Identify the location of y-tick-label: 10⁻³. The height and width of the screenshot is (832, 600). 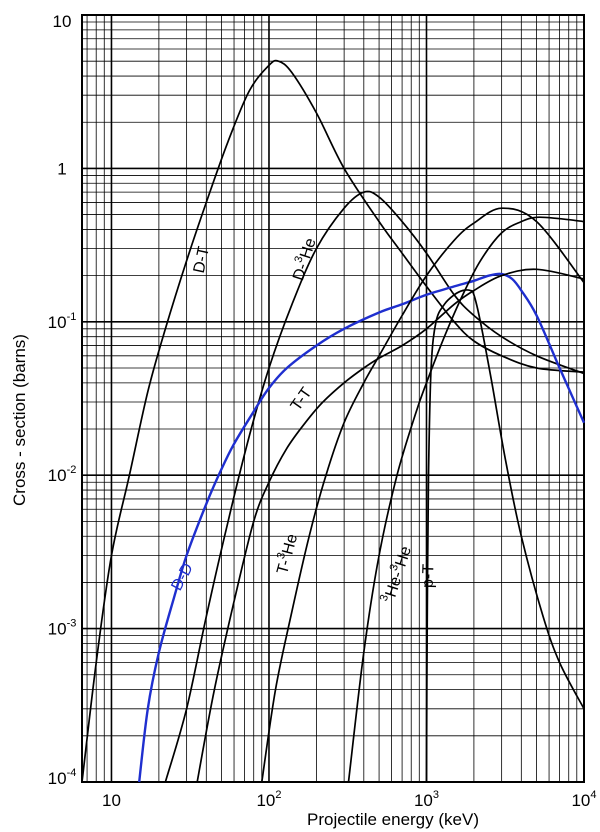
(62, 628).